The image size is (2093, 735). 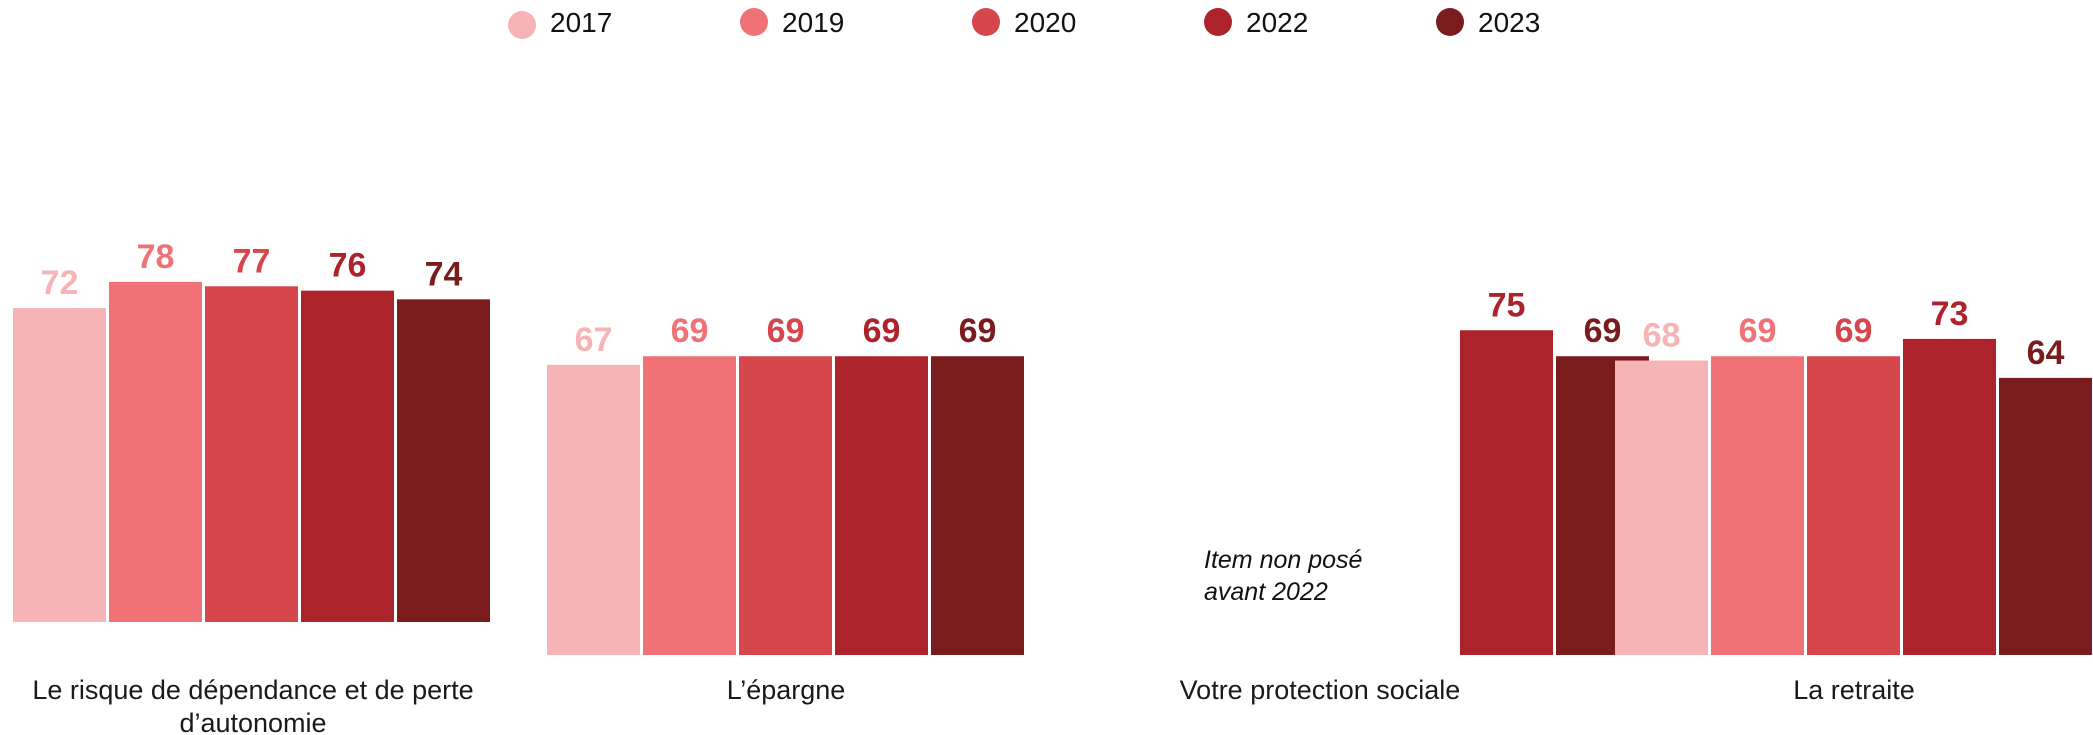 What do you see at coordinates (1320, 690) in the screenshot?
I see `category-label: Votre protection sociale` at bounding box center [1320, 690].